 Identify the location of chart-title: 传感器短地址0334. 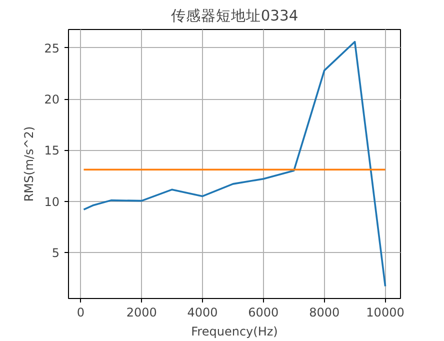
(234, 16).